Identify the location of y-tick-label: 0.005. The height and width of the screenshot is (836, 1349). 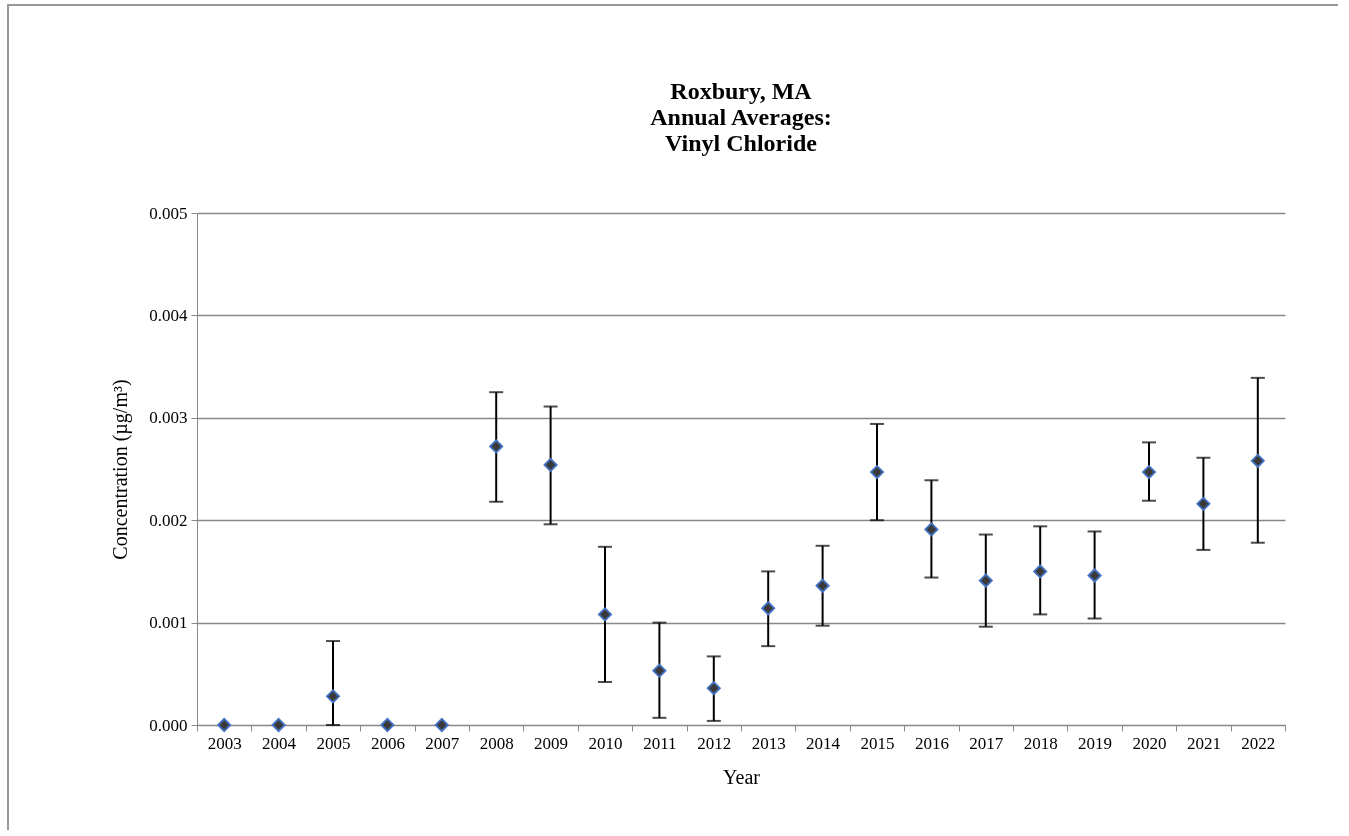
(168, 213).